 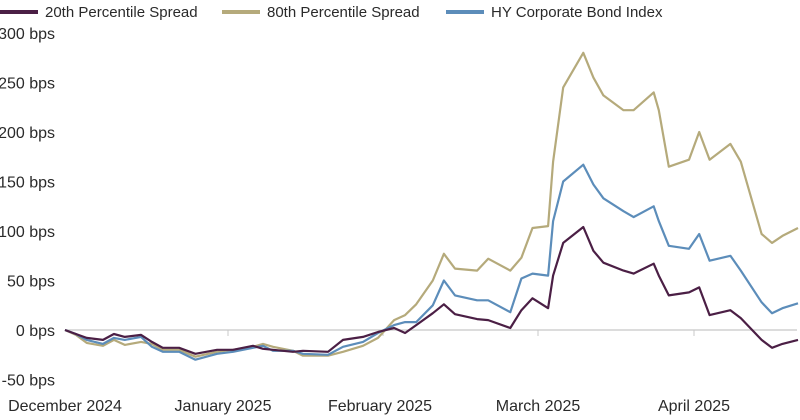 What do you see at coordinates (65, 406) in the screenshot?
I see `x-tick-label: December 2024` at bounding box center [65, 406].